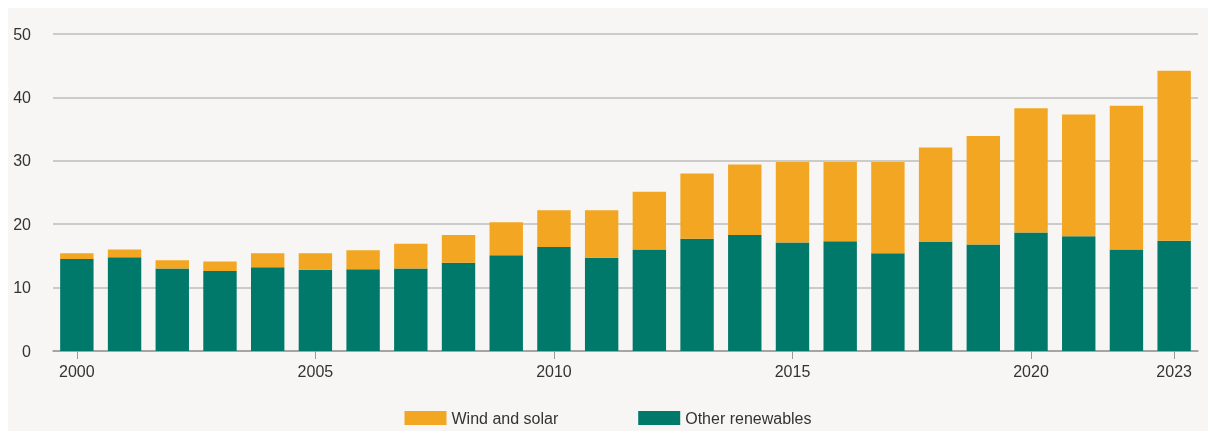  I want to click on x-tick-label: 2023, so click(1174, 371).